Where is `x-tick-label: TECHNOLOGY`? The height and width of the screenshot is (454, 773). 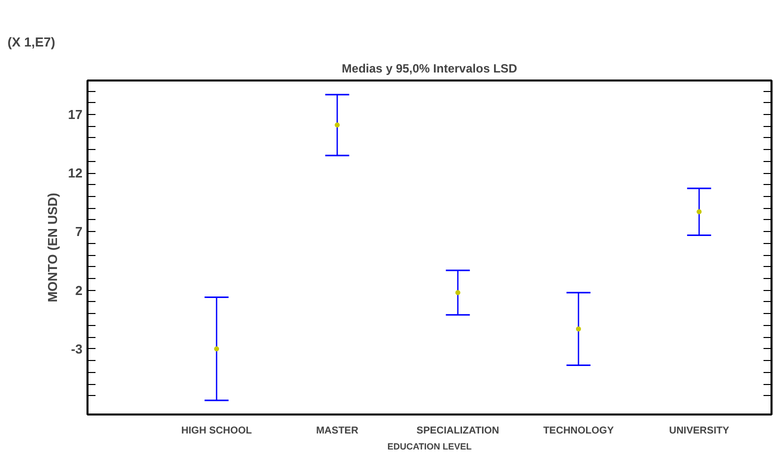 x-tick-label: TECHNOLOGY is located at coordinates (578, 431).